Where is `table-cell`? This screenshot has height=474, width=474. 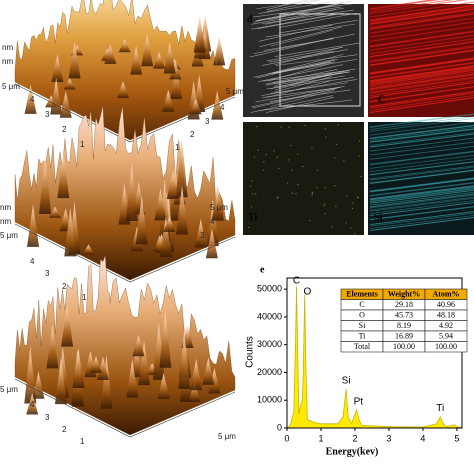 table-cell is located at coordinates (446, 347).